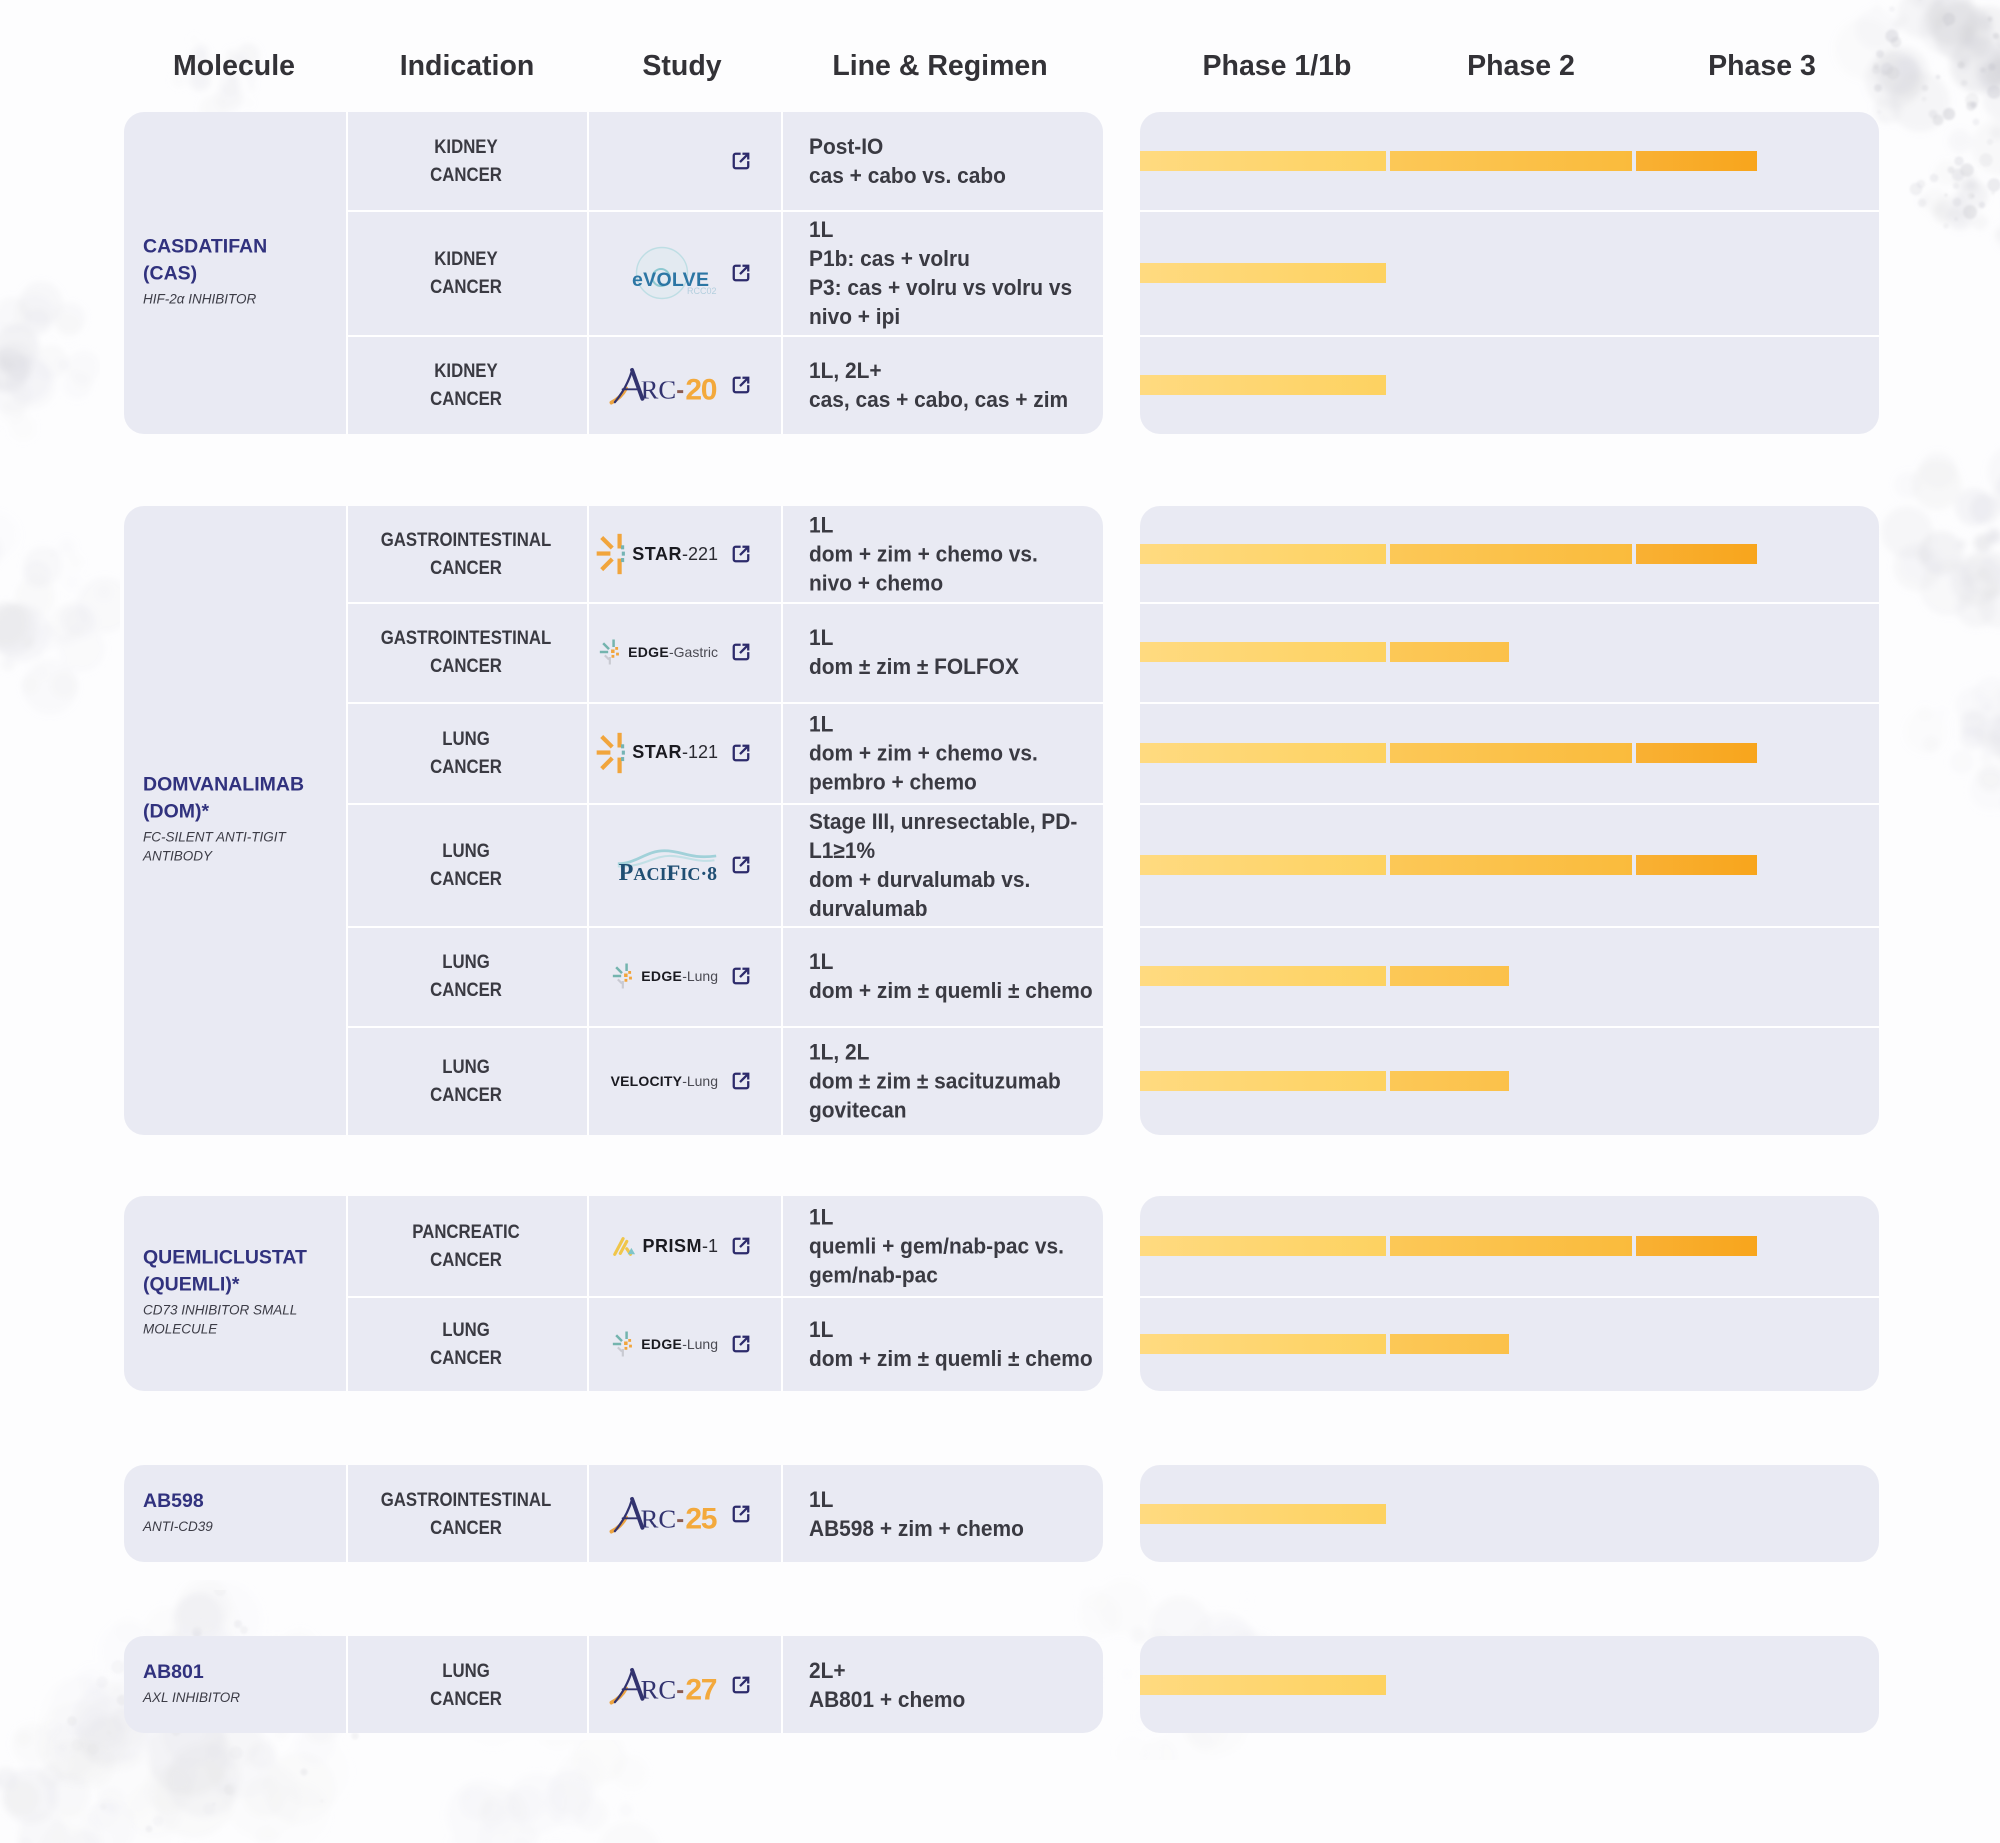 The width and height of the screenshot is (2000, 1843). I want to click on svg-text: RCC02, so click(702, 291).